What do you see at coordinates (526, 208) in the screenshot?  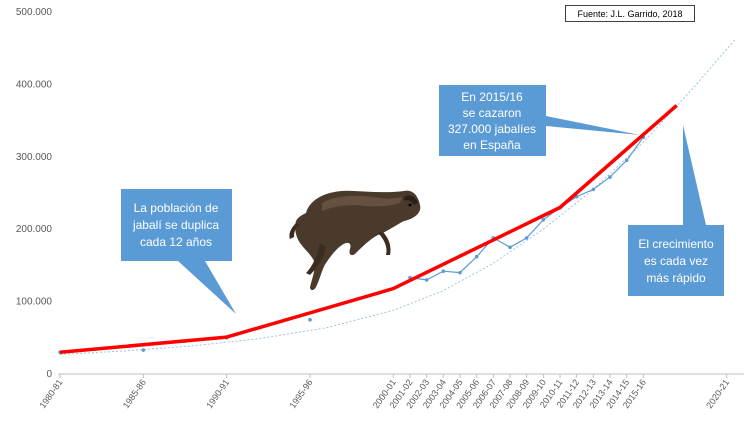 I see `observed-series-line` at bounding box center [526, 208].